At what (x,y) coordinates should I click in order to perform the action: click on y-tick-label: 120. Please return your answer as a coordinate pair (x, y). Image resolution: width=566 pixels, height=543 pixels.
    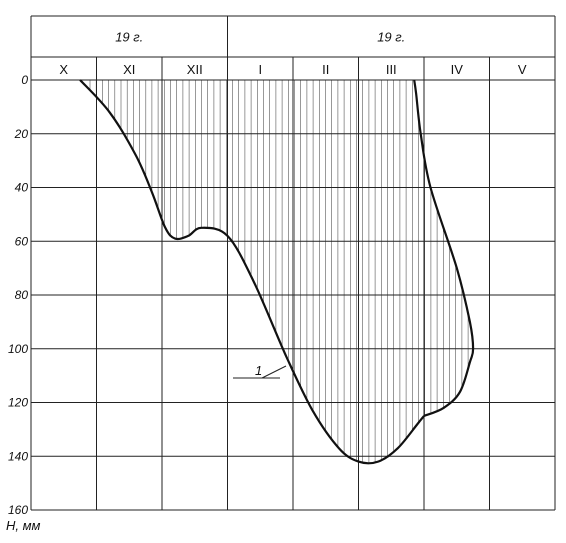
    Looking at the image, I should click on (18, 403).